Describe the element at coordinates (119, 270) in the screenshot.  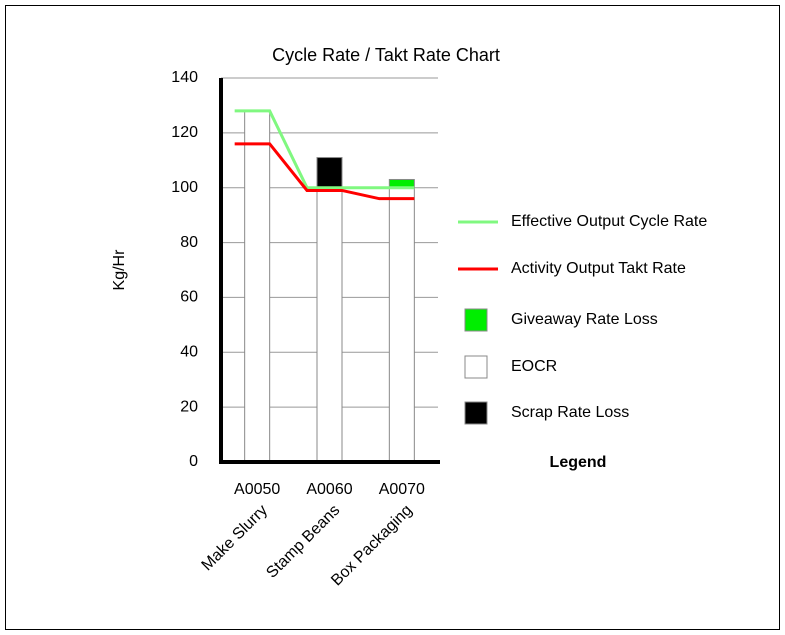
I see `y-axis-label: Kg/Hr` at that location.